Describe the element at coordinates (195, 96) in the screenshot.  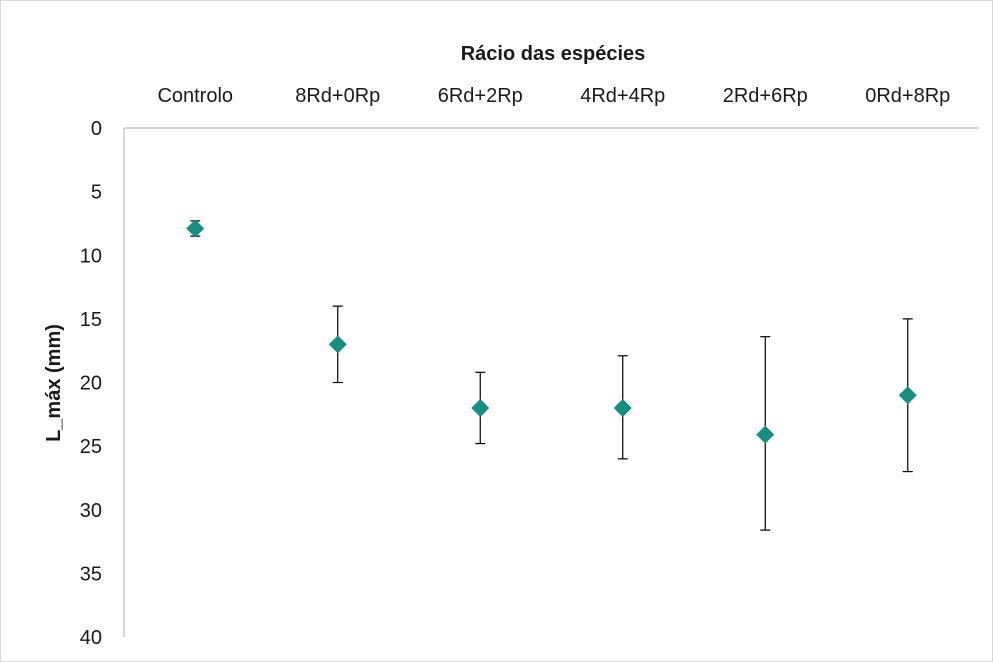
I see `x-tick-label: Controlo` at that location.